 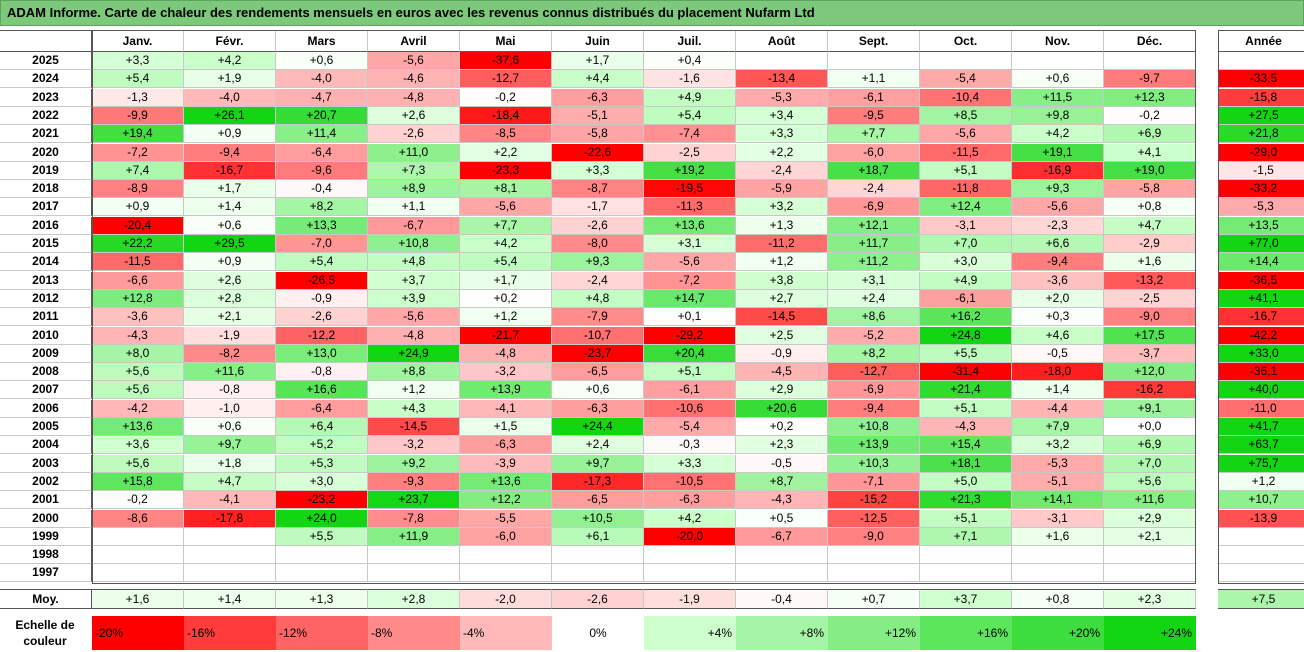 I want to click on annual-return-cell: +27,5, so click(x=1261, y=115).